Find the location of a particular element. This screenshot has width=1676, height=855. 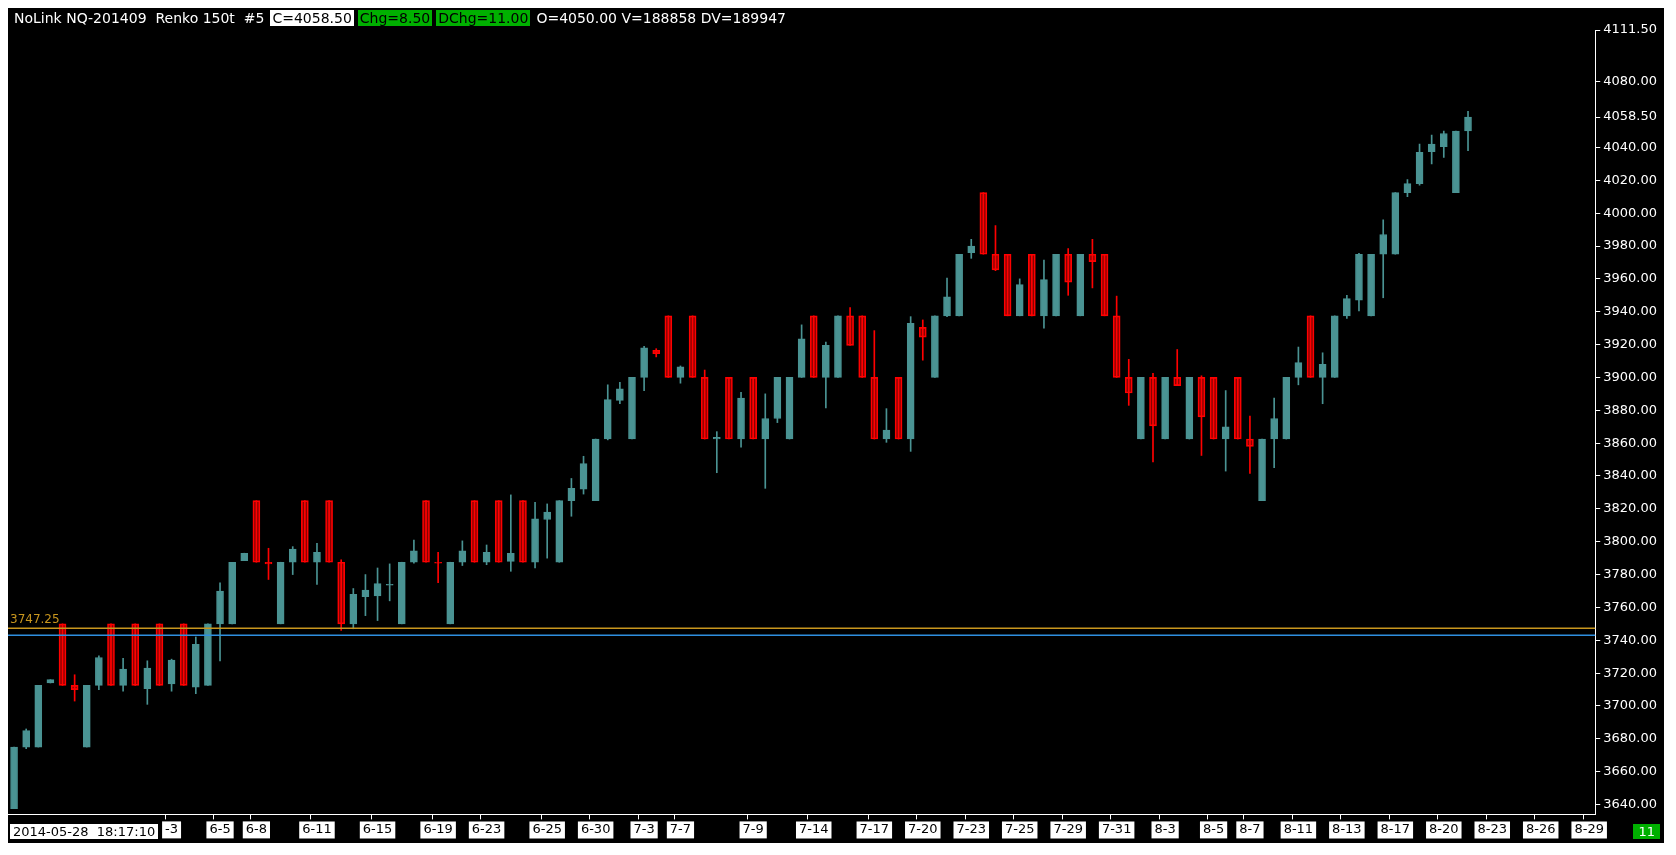

x-tick-label: 7-23 is located at coordinates (971, 829).